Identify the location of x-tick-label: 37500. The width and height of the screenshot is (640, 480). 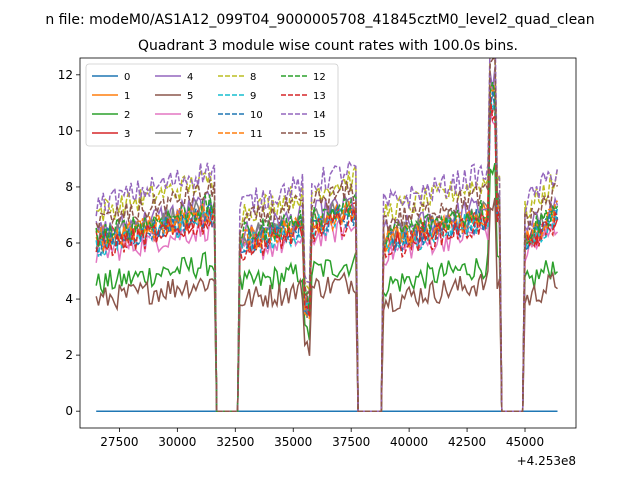
(351, 442).